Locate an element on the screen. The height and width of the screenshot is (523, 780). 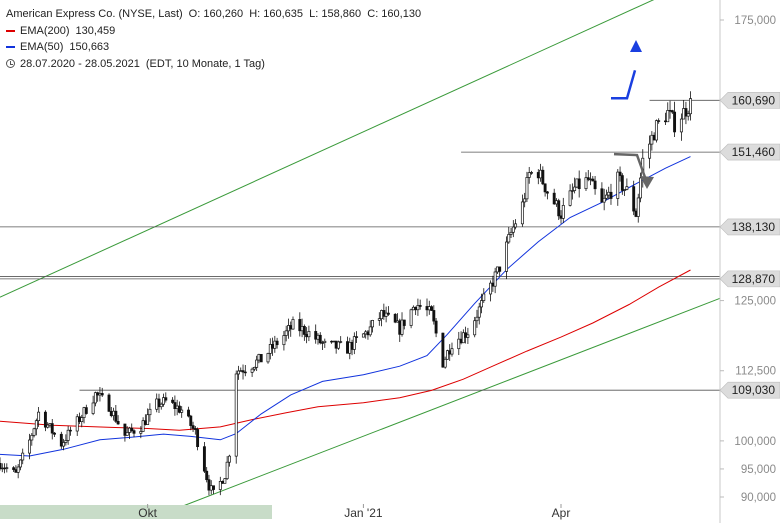
y-tick-label-0: 90,000 is located at coordinates (758, 498).